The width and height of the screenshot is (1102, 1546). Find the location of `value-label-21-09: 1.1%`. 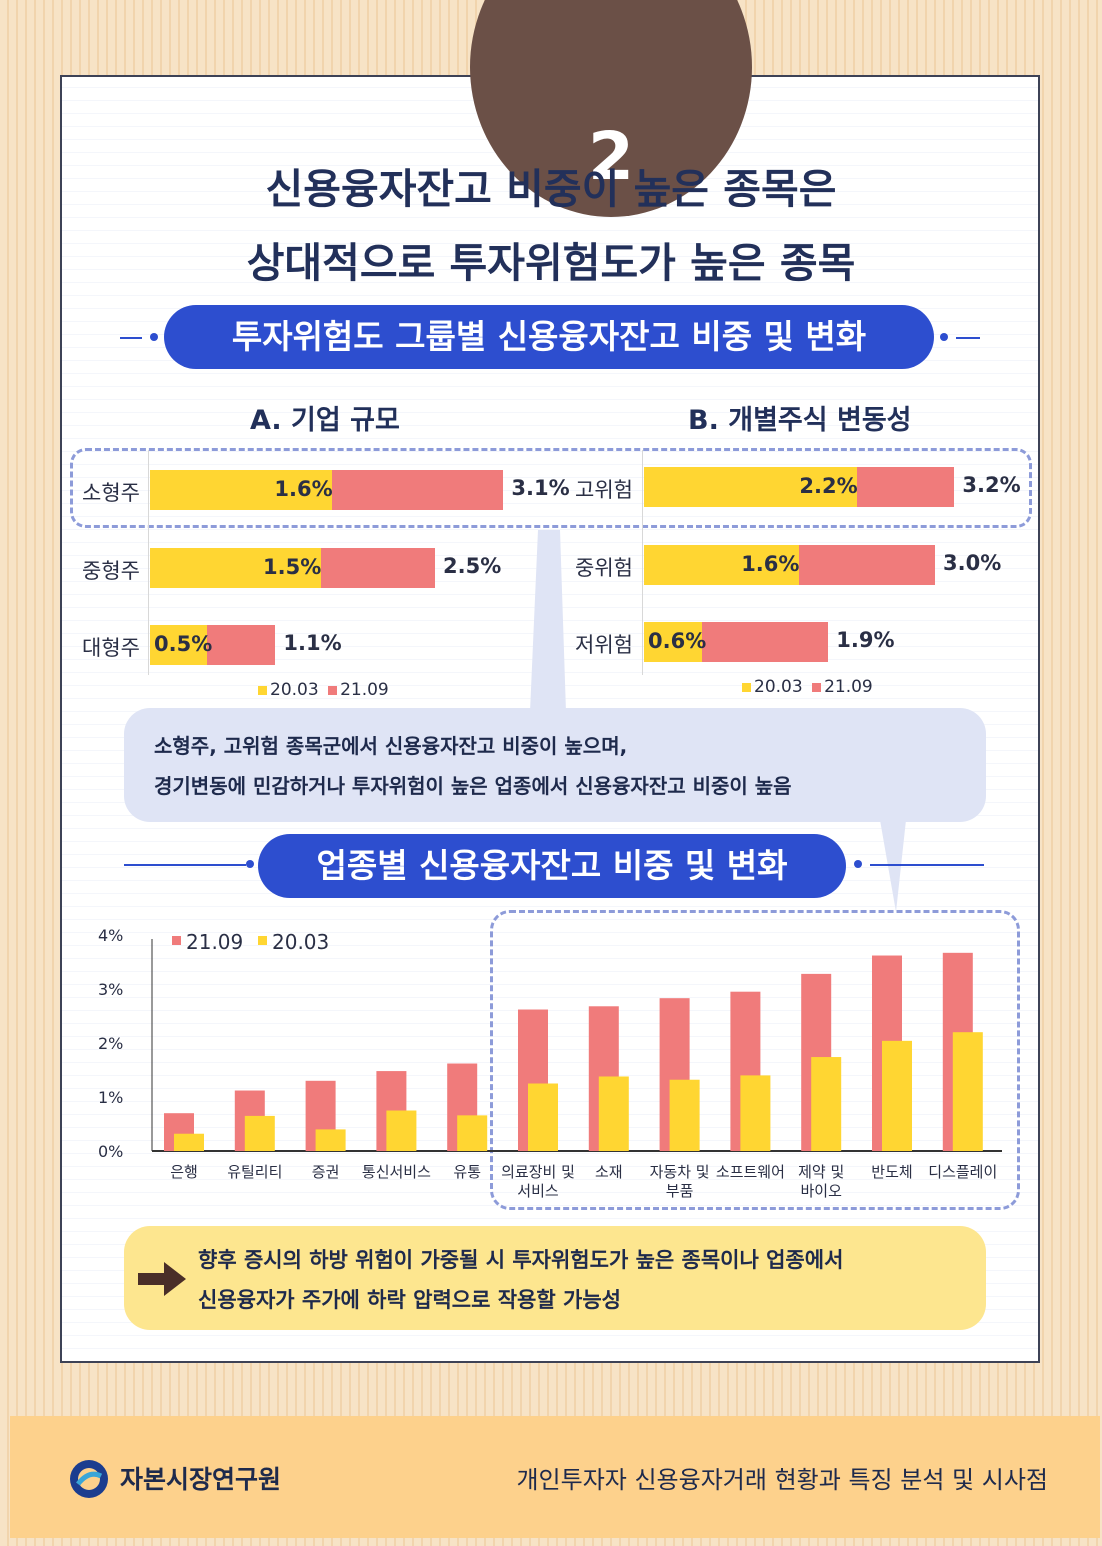

value-label-21-09: 1.1% is located at coordinates (312, 643).